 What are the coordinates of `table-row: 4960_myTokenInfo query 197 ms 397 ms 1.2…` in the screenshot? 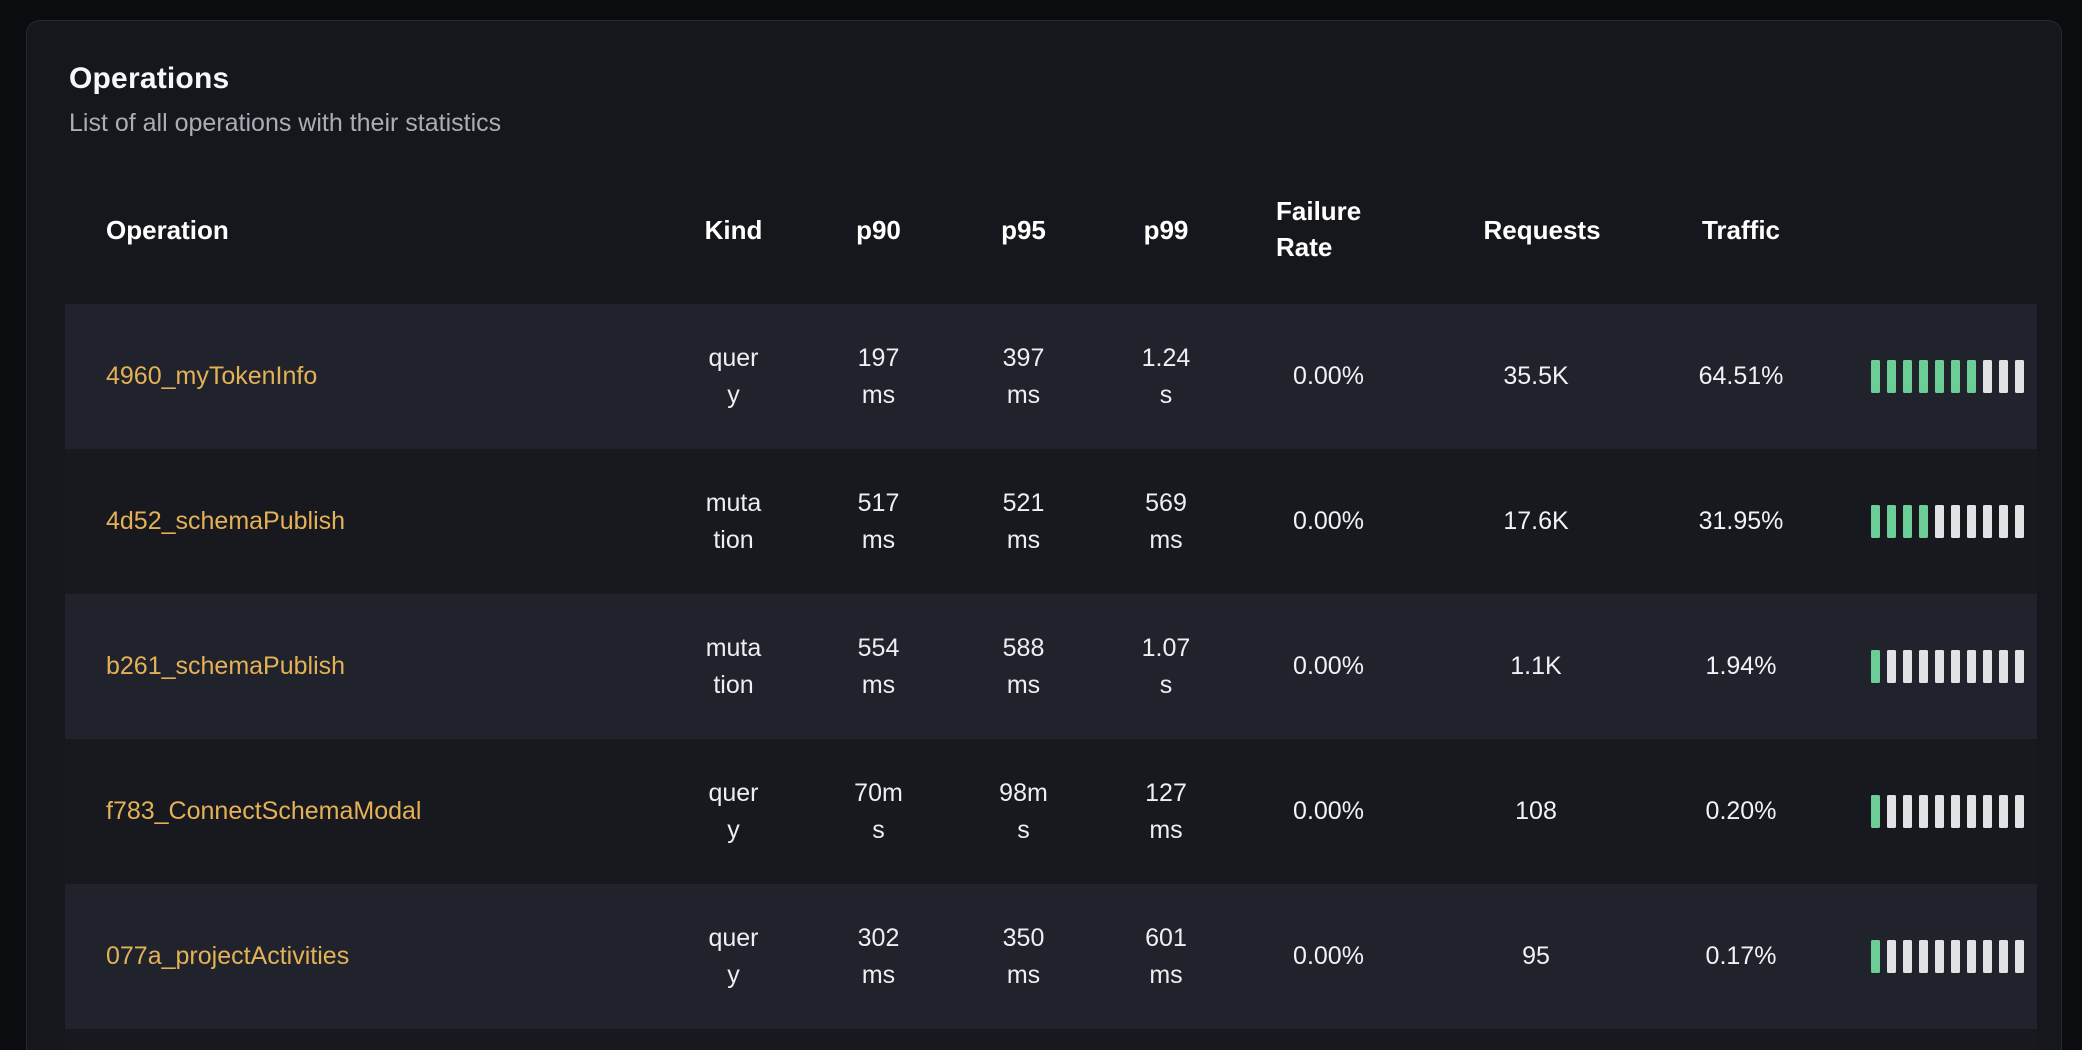 It's located at (1051, 376).